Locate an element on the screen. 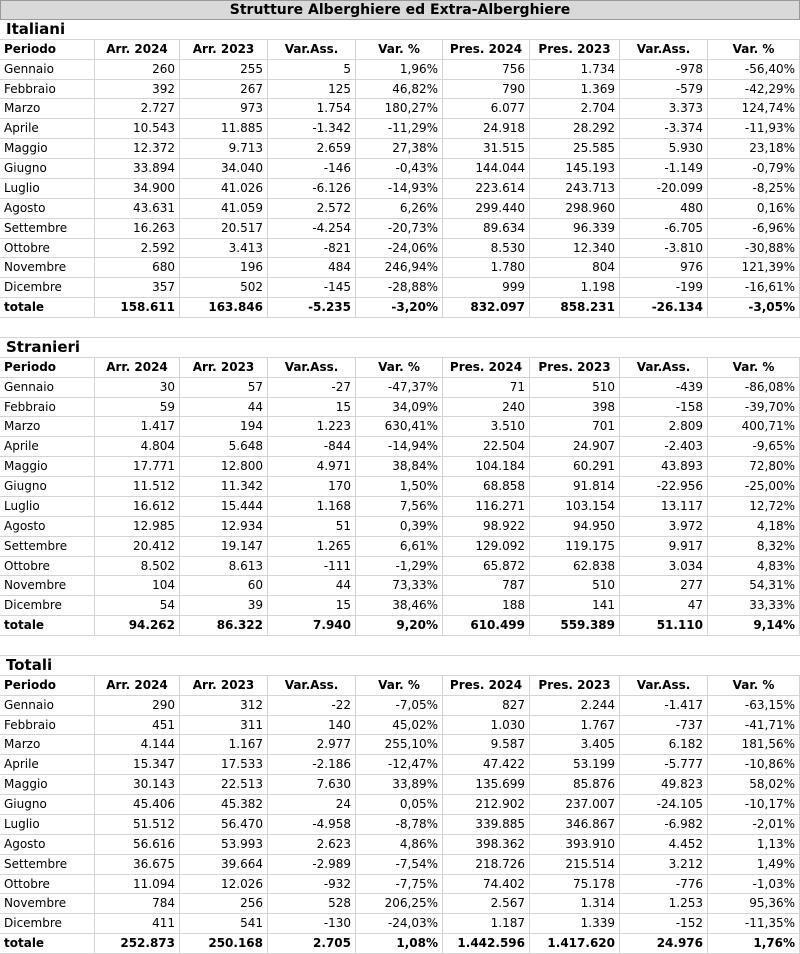  cell: -11,93% is located at coordinates (754, 129).